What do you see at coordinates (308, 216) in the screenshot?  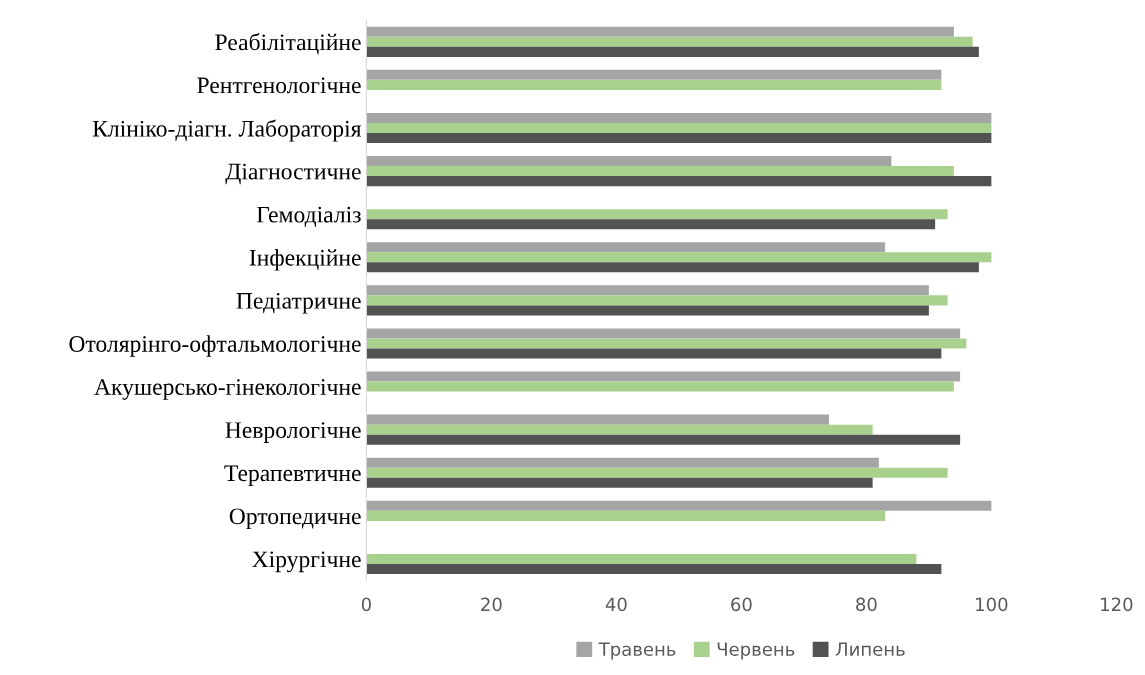 I see `y-tick-label: Гемодіаліз` at bounding box center [308, 216].